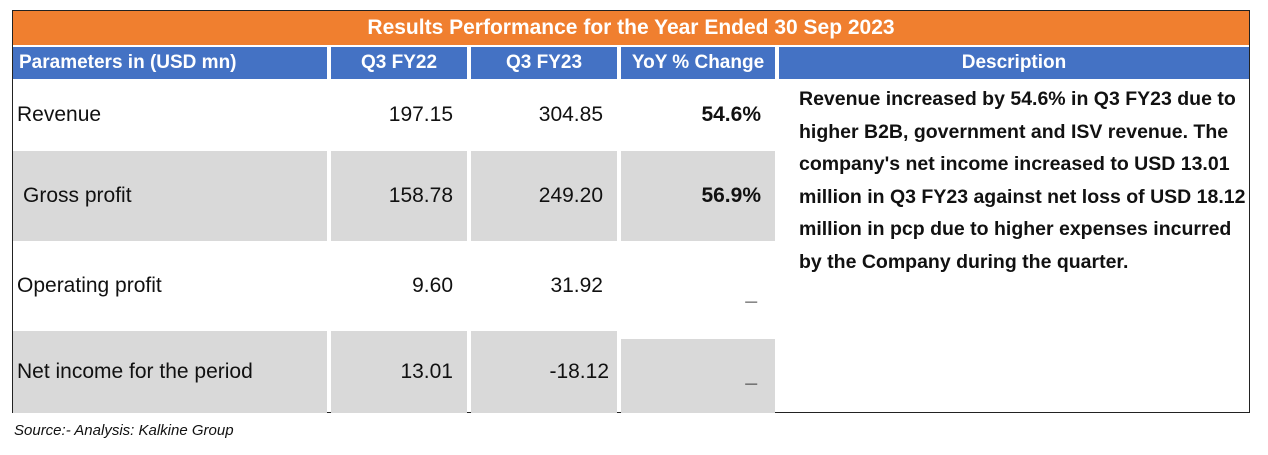 This screenshot has height=455, width=1268. I want to click on header-q3fy23: Q3 FY23, so click(544, 63).